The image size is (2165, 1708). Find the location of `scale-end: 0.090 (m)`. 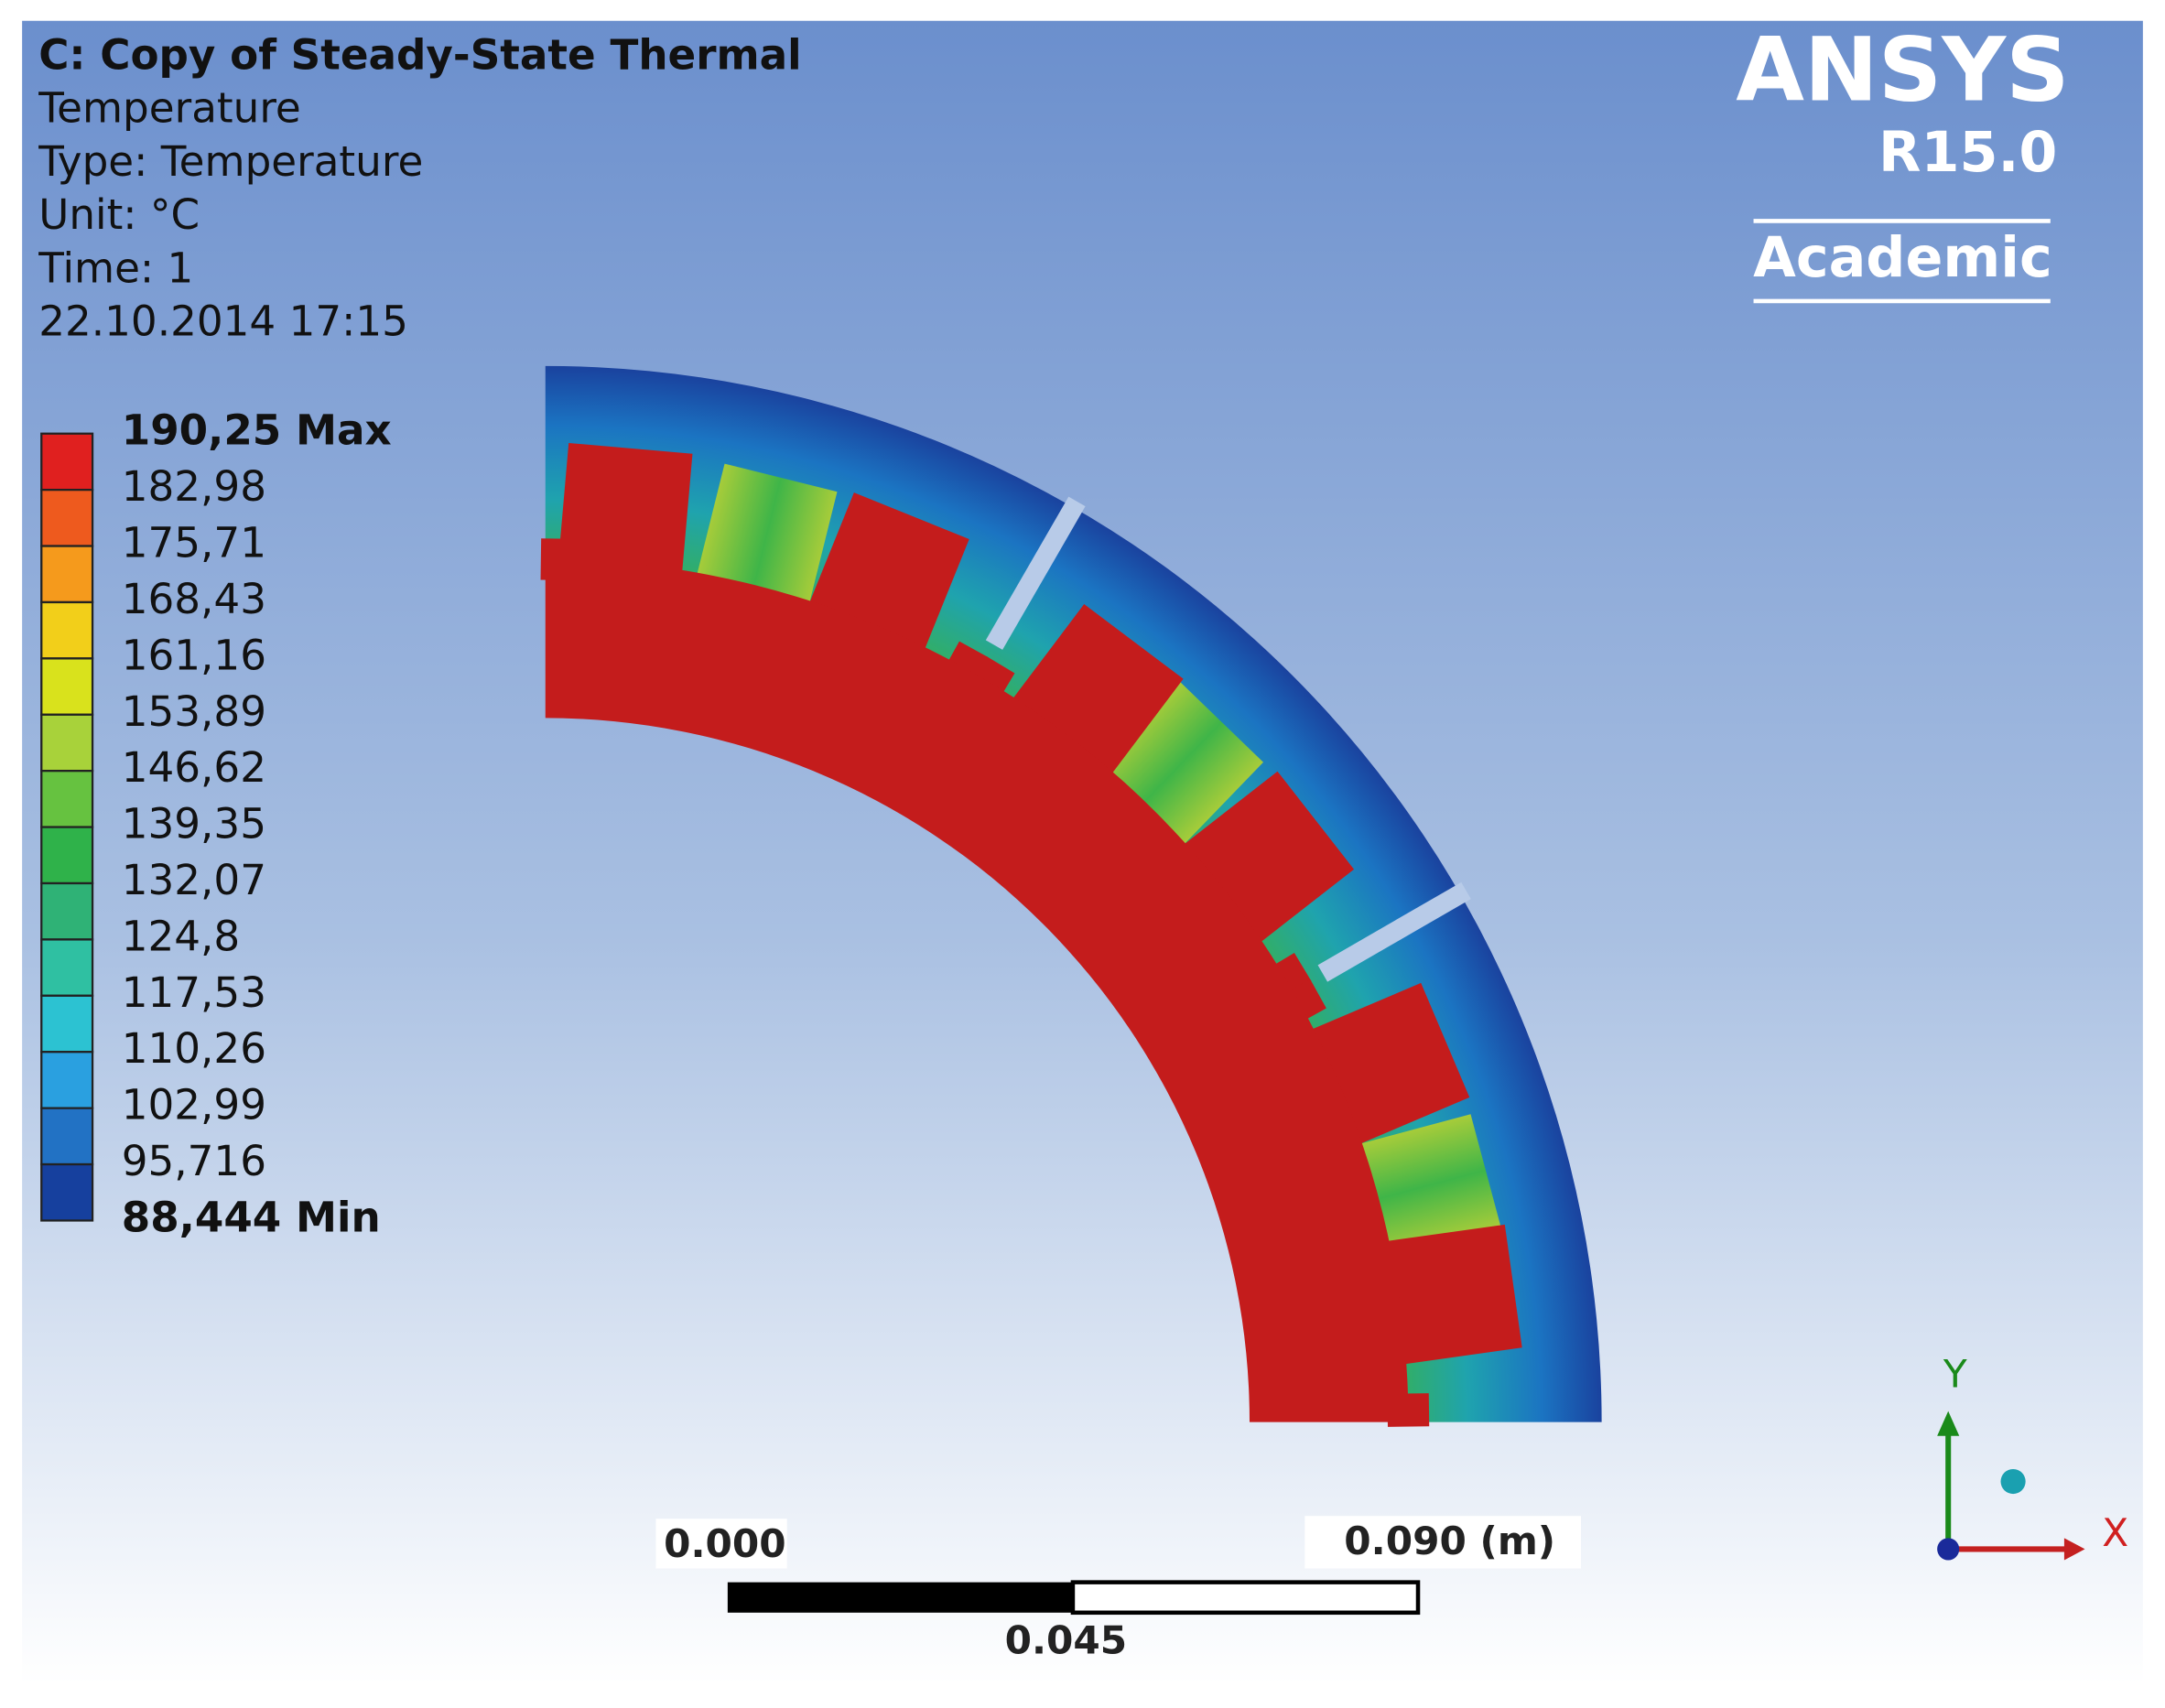

scale-end: 0.090 (m) is located at coordinates (1449, 1541).